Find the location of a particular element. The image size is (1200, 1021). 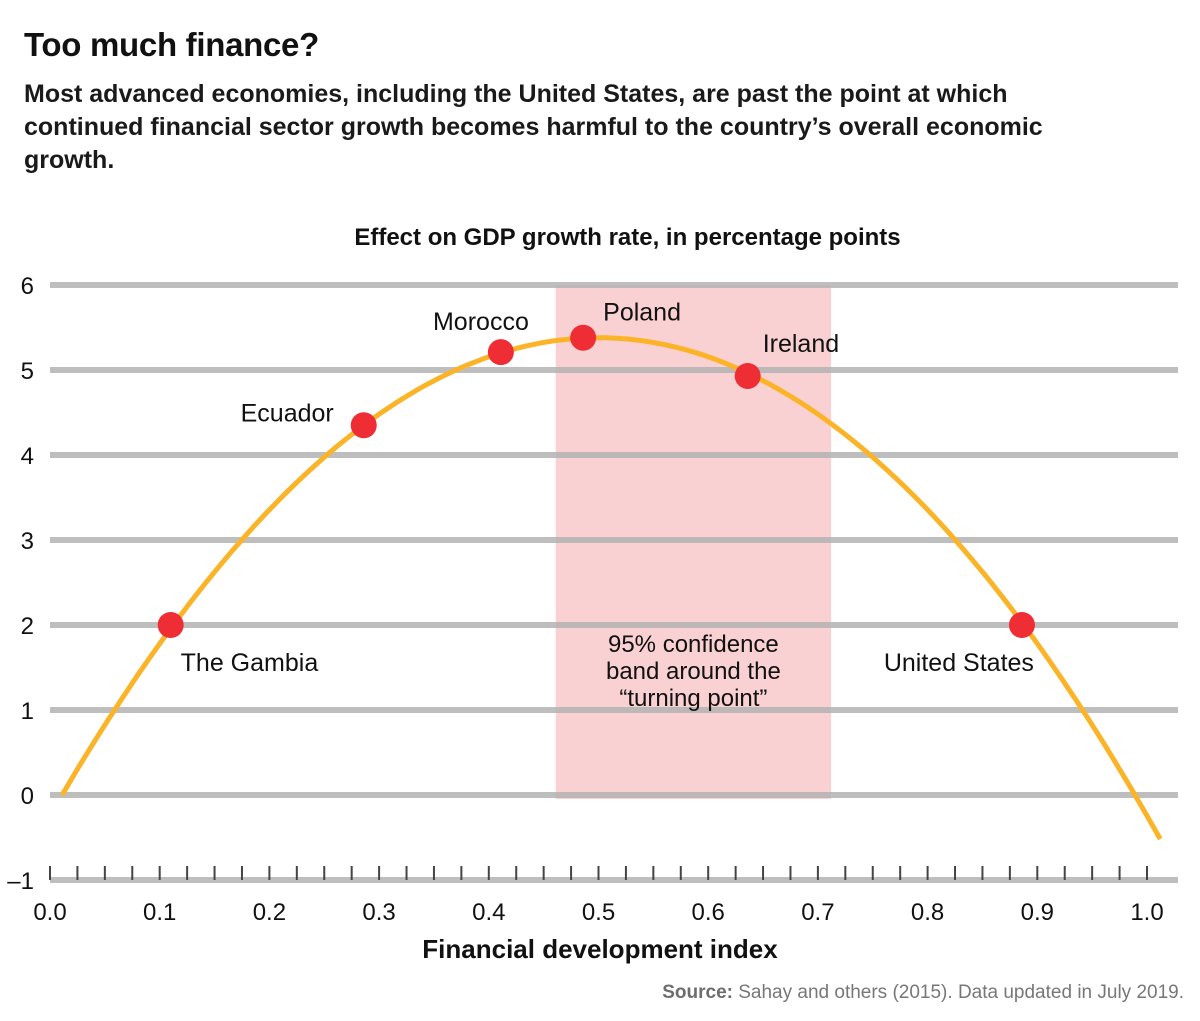

point-label-the-gambia: The Gambia is located at coordinates (250, 663).